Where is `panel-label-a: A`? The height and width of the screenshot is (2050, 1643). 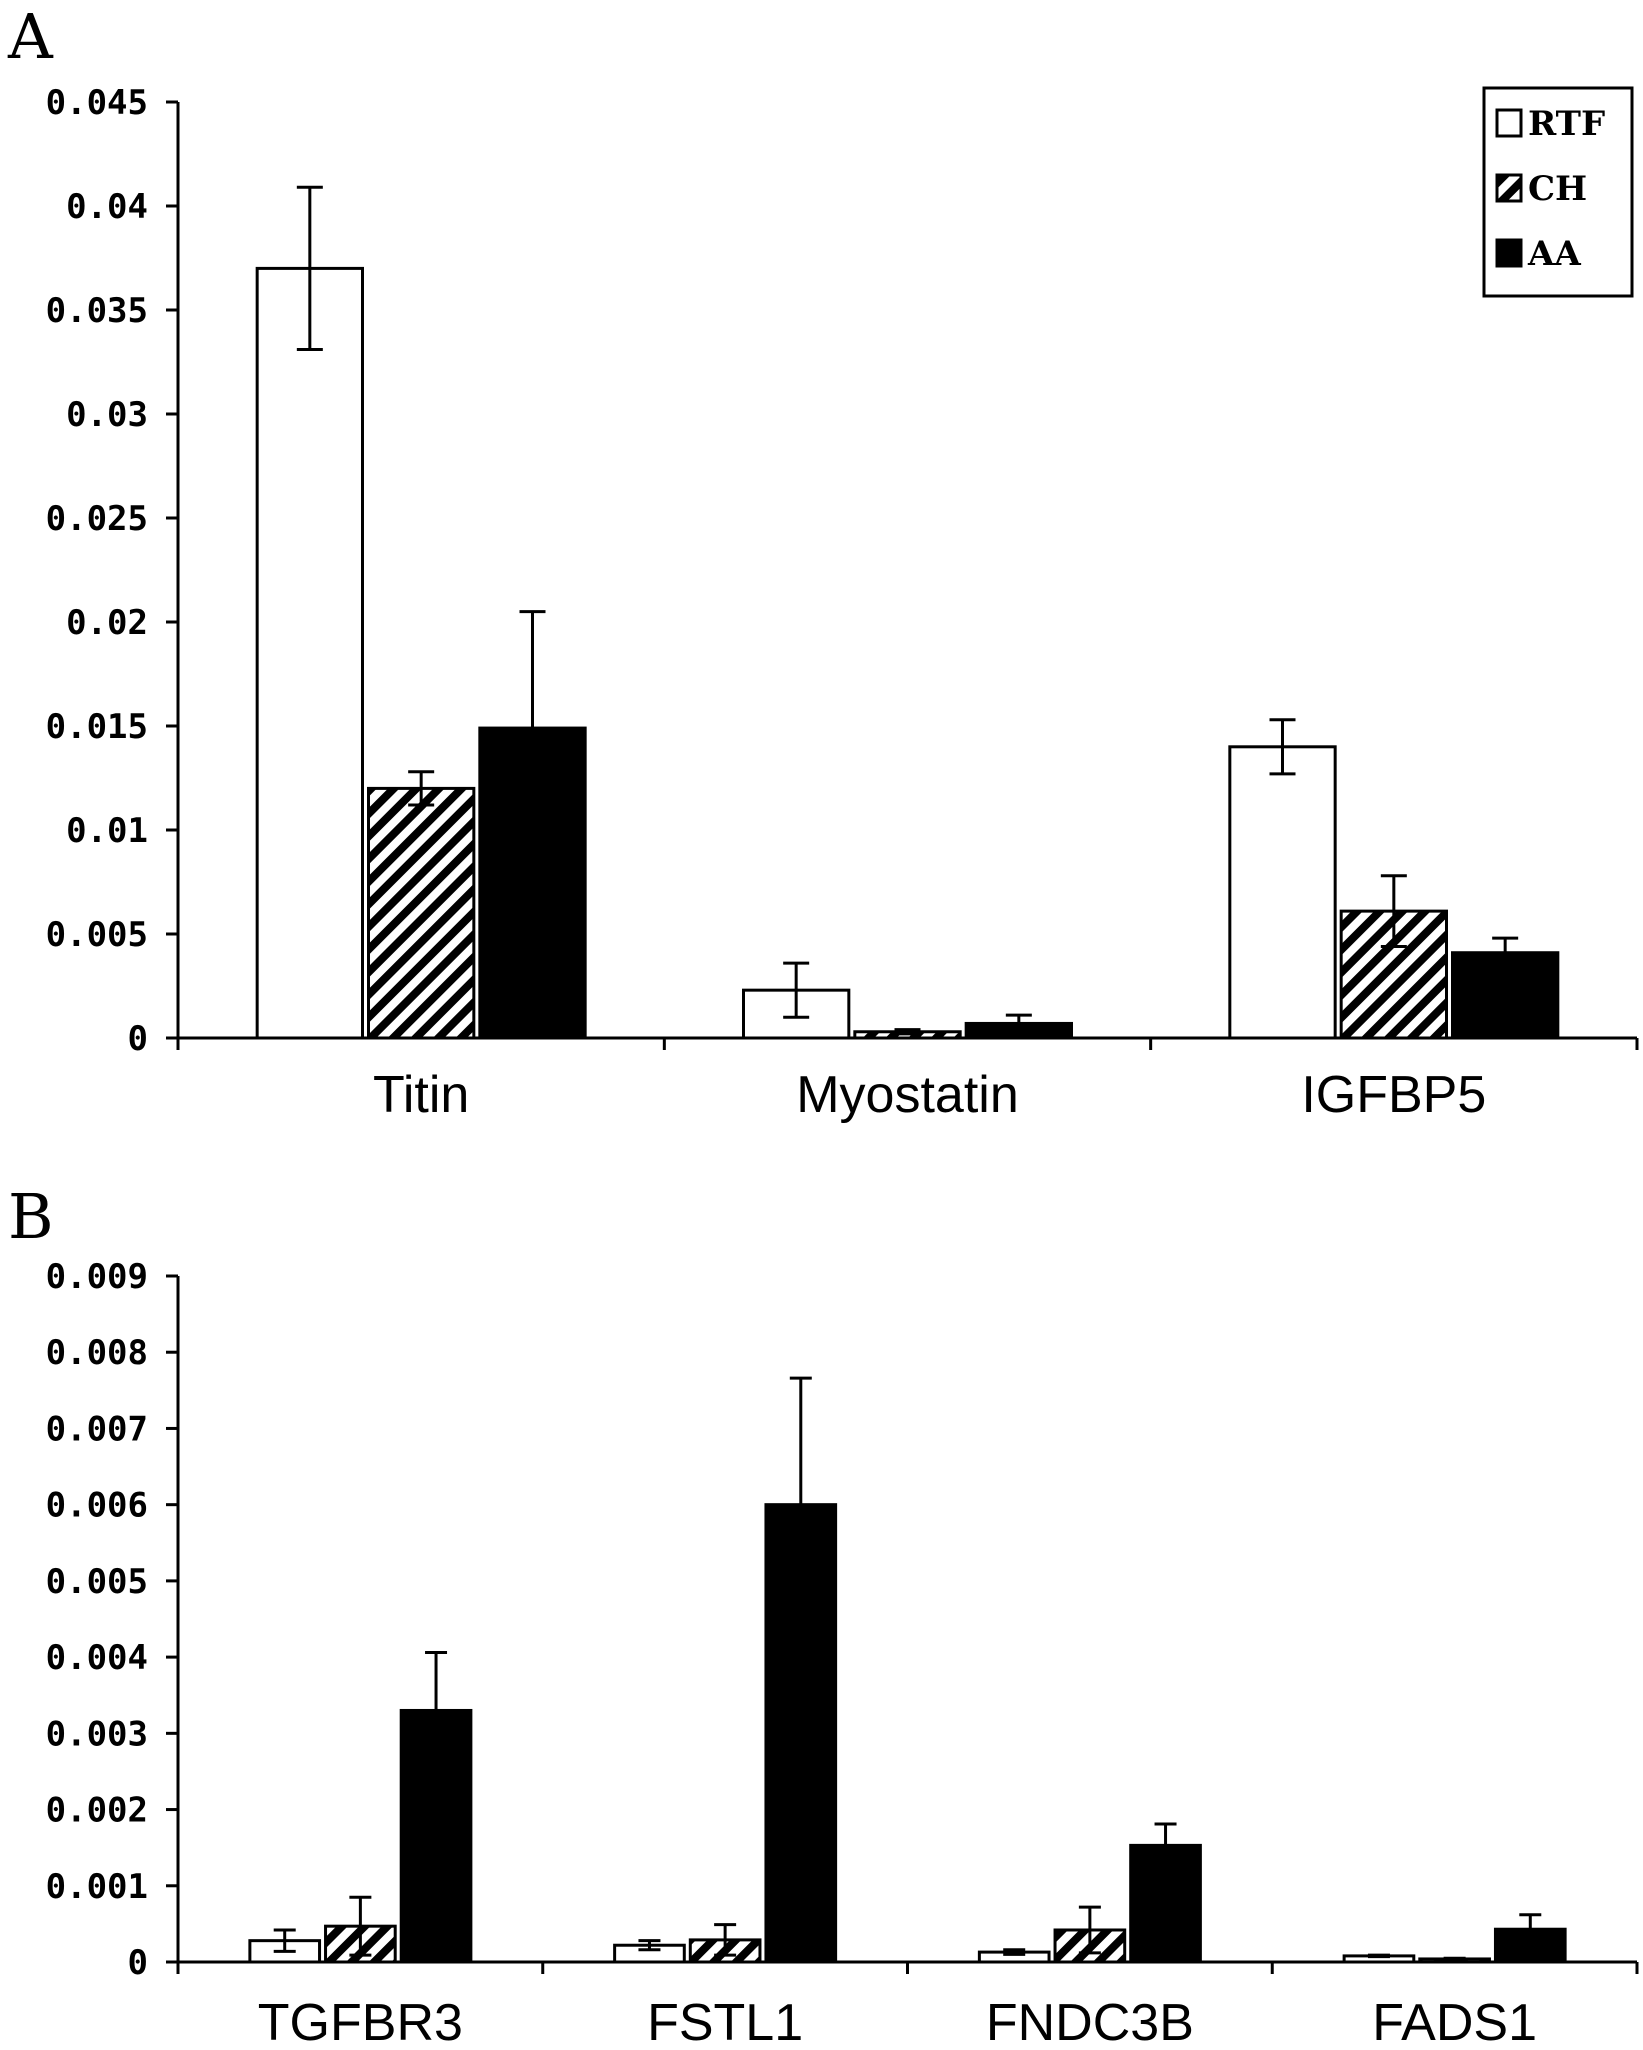
panel-label-a: A is located at coordinates (30, 36).